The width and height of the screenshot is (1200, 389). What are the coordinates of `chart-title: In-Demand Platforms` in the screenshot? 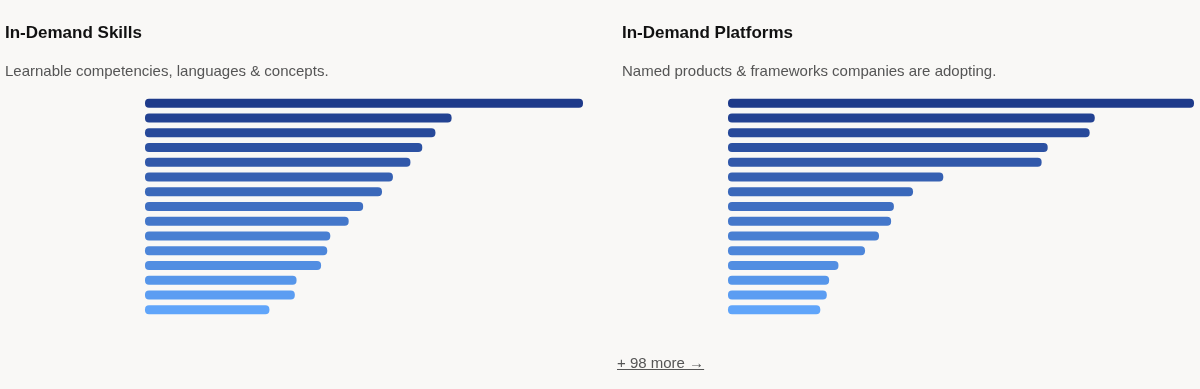 It's located at (707, 32).